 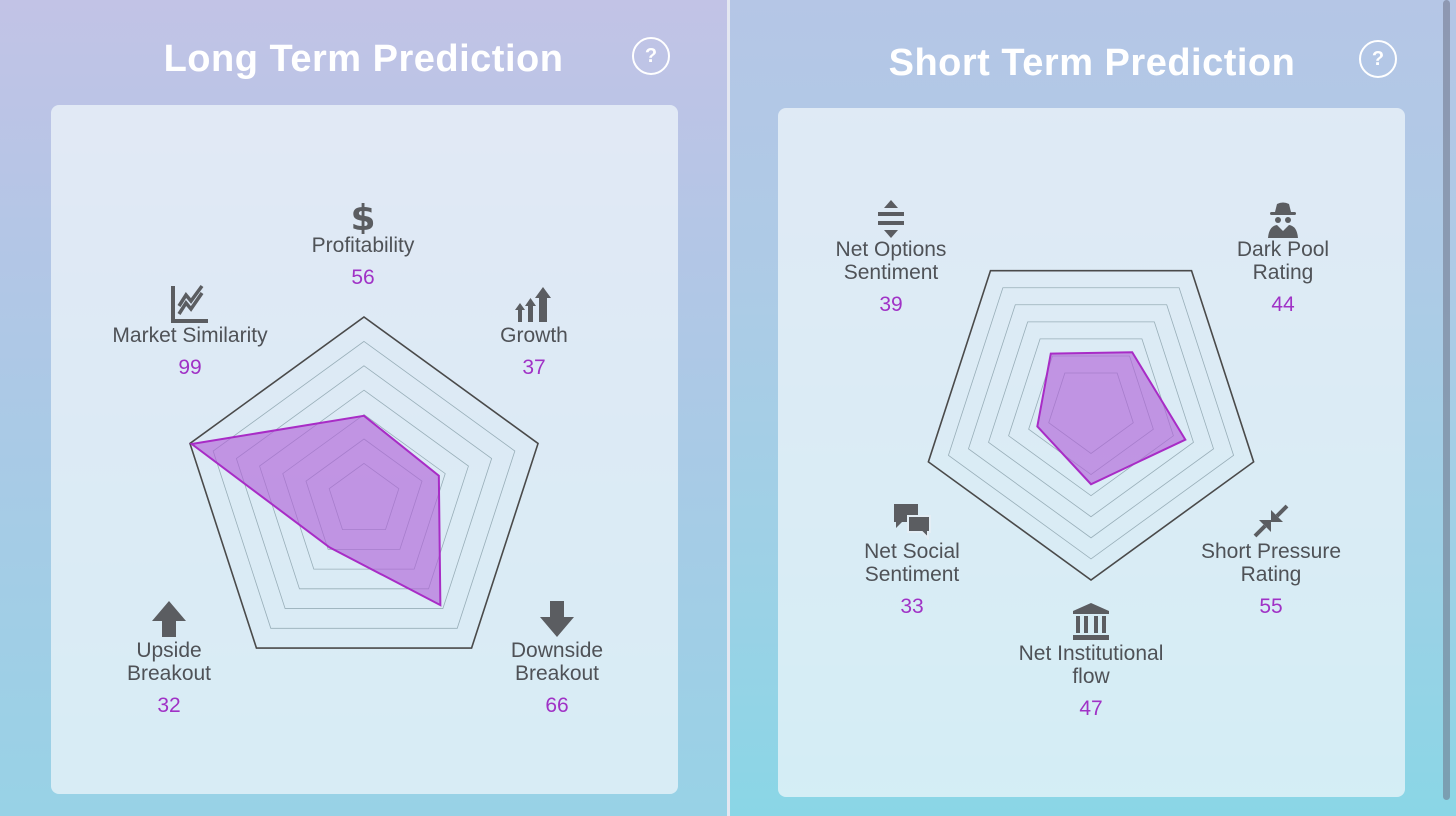 What do you see at coordinates (1091, 665) in the screenshot?
I see `axis-label: Net Institutional flow` at bounding box center [1091, 665].